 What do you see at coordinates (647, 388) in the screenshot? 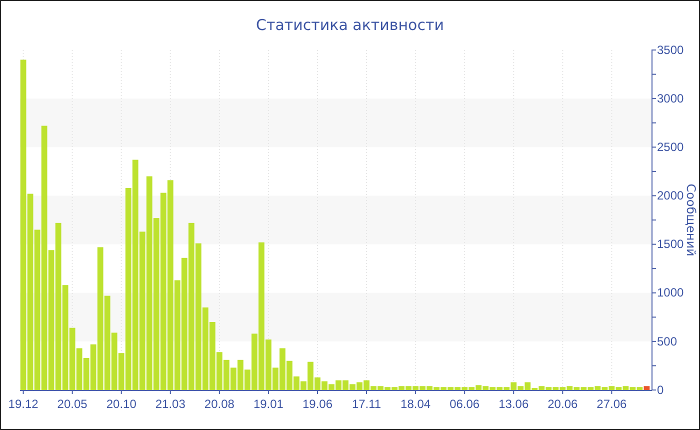
I see `bar` at bounding box center [647, 388].